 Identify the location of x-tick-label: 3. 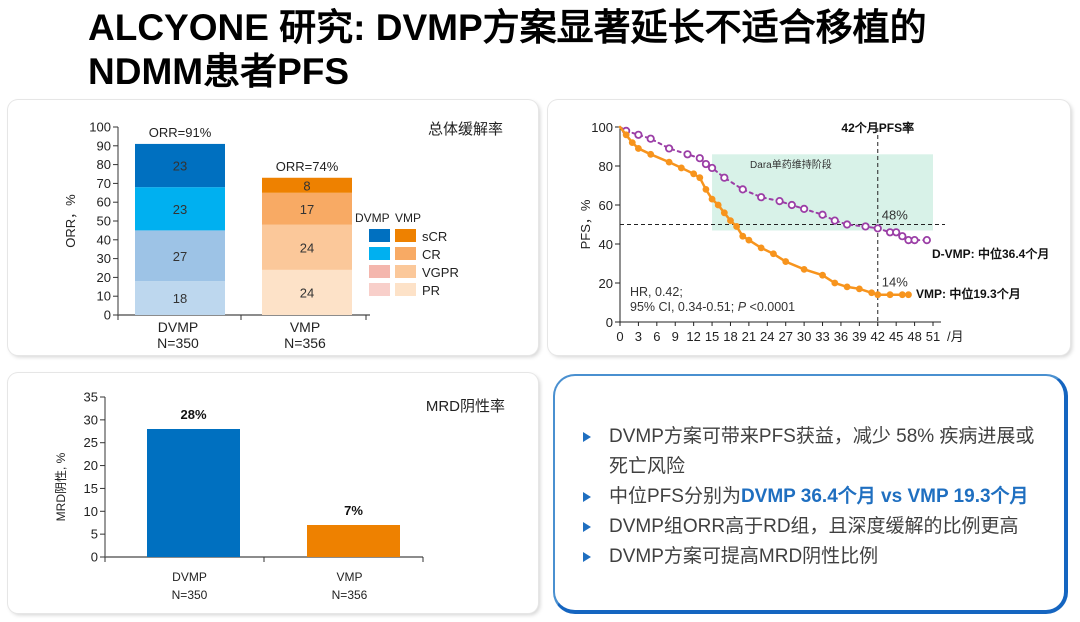
(638, 336).